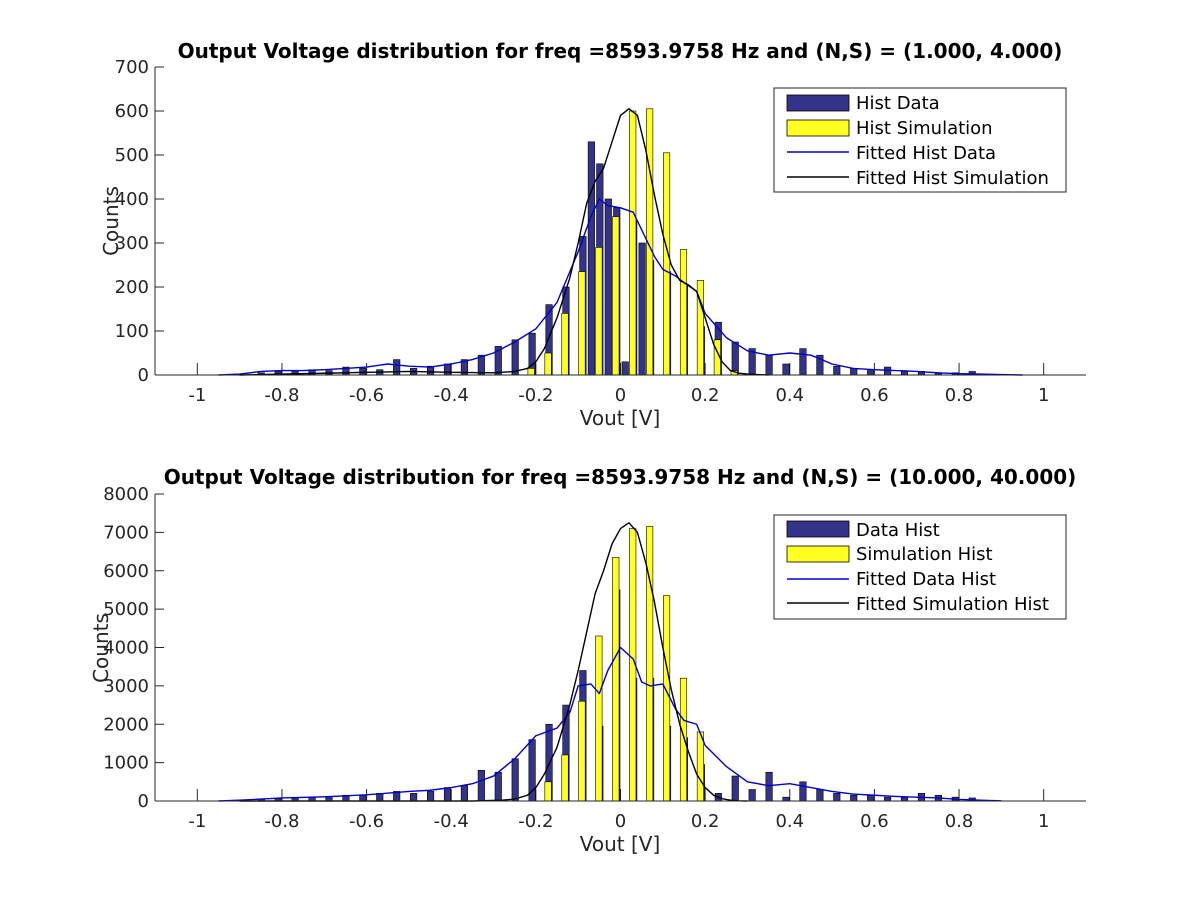  Describe the element at coordinates (126, 686) in the screenshot. I see `y-tick-label: 3000` at that location.